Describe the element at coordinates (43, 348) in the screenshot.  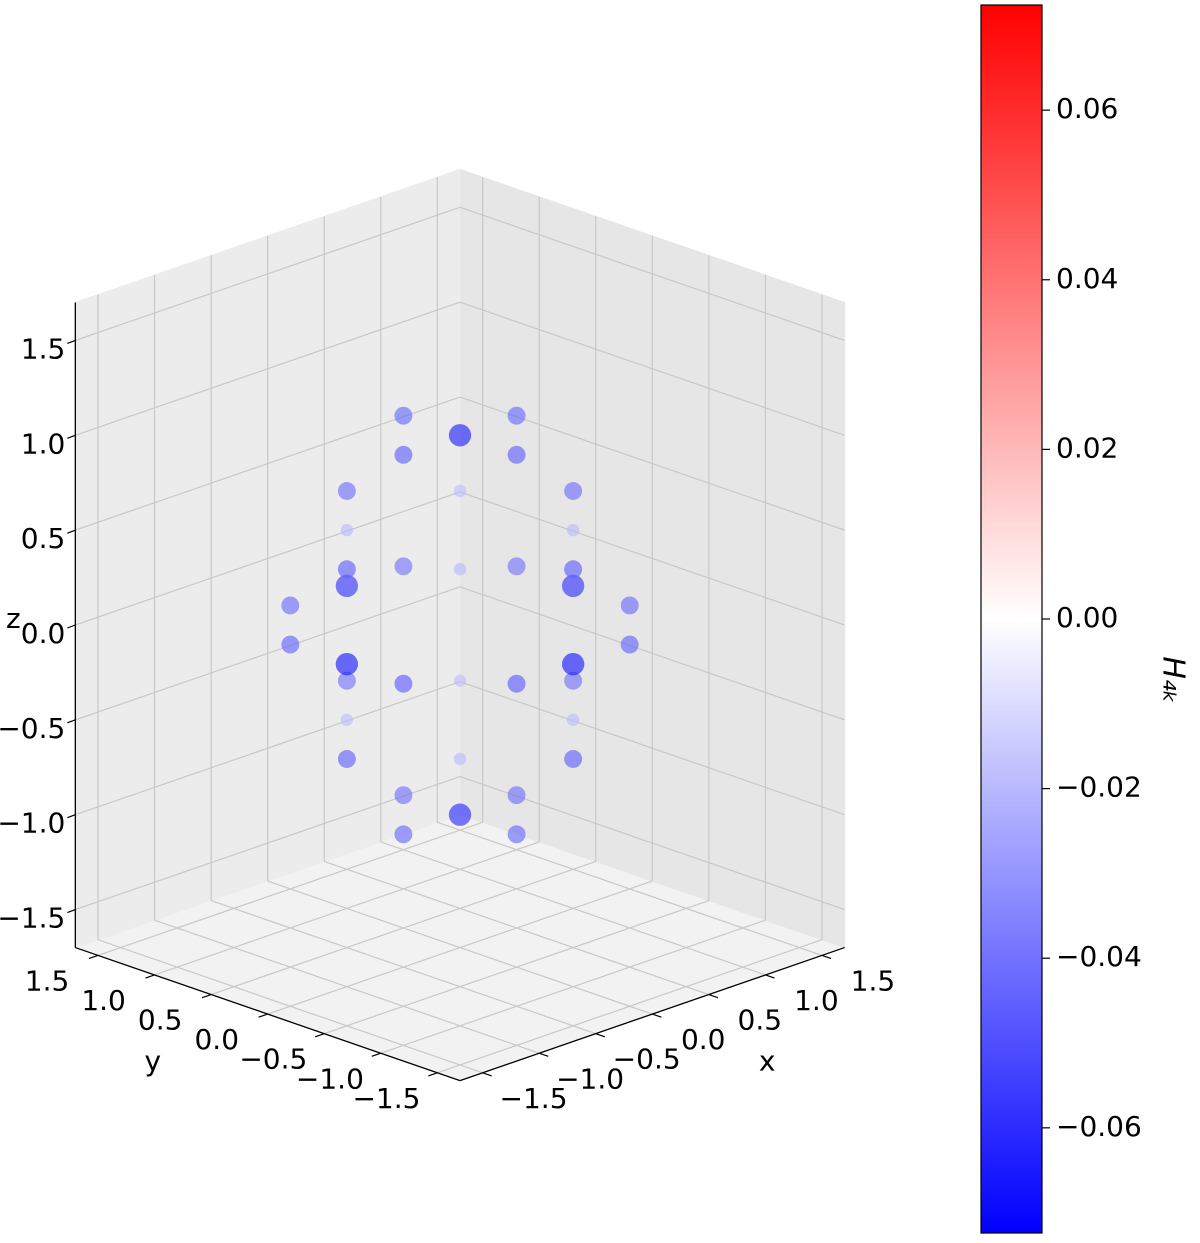
I see `z-tick-label: 1.5` at that location.